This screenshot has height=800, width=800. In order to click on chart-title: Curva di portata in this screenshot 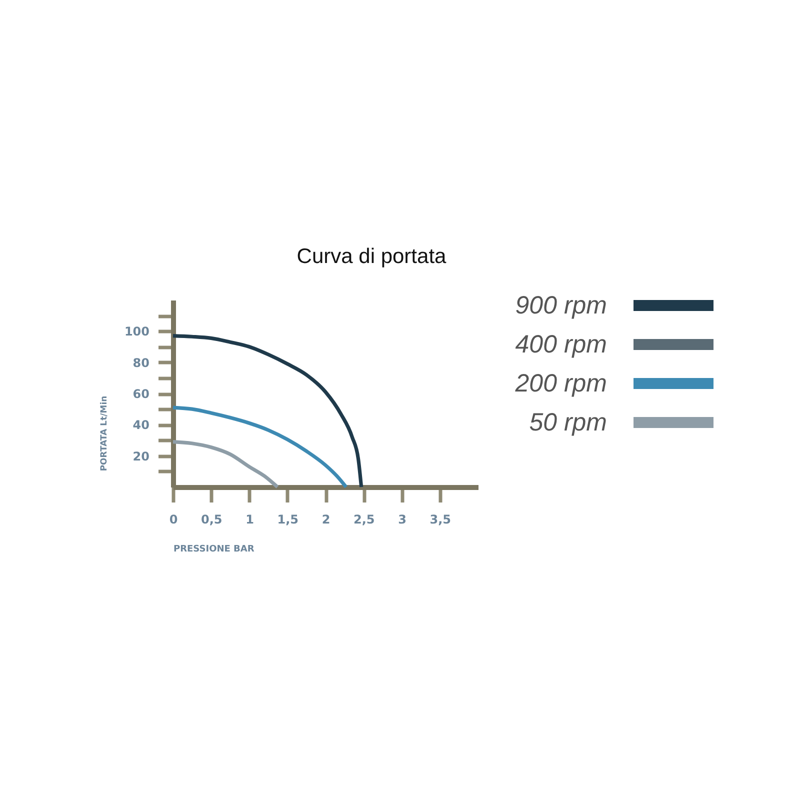, I will do `click(371, 256)`.